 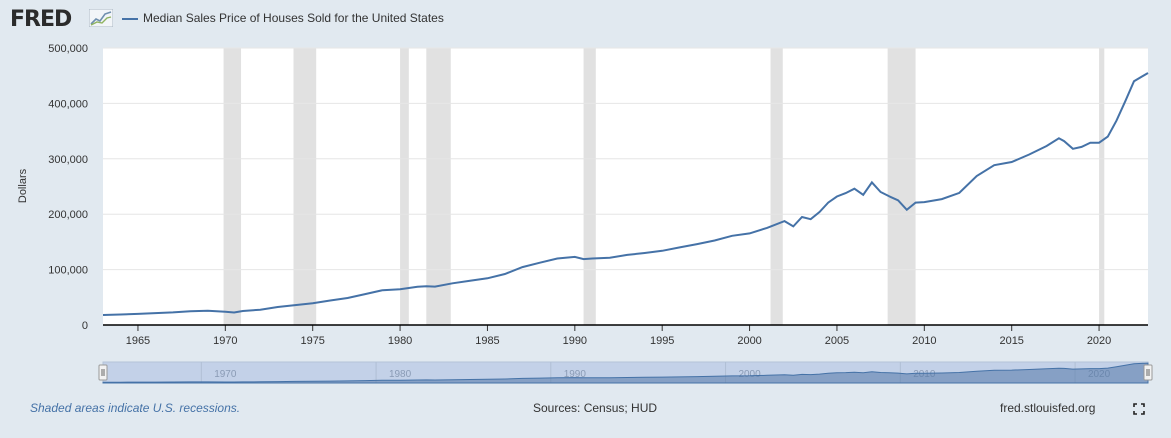 I want to click on navigator-tick-label: 1990, so click(x=575, y=374).